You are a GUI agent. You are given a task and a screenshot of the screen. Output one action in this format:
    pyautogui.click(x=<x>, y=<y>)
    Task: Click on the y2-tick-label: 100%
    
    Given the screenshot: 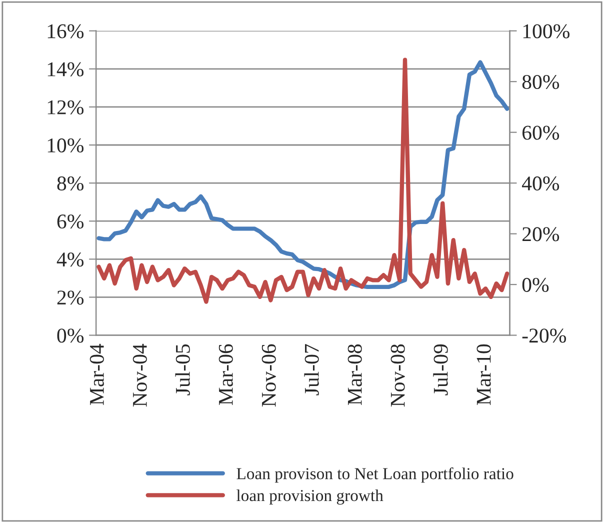 What is the action you would take?
    pyautogui.click(x=546, y=31)
    